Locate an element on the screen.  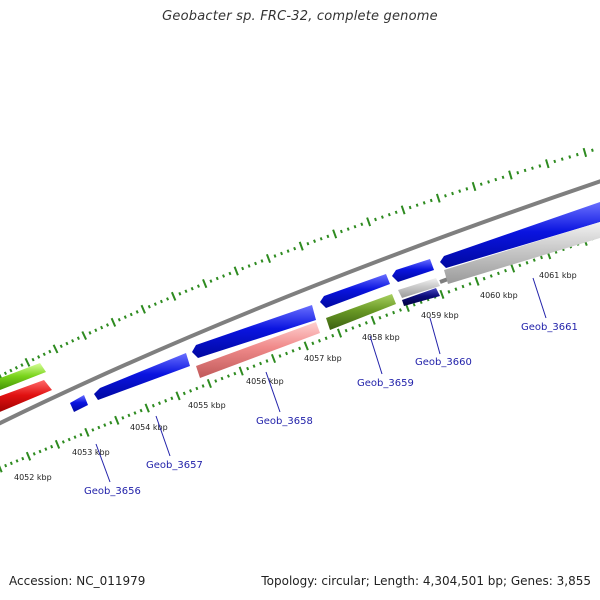
gene-lime-feature is located at coordinates (23, 377).